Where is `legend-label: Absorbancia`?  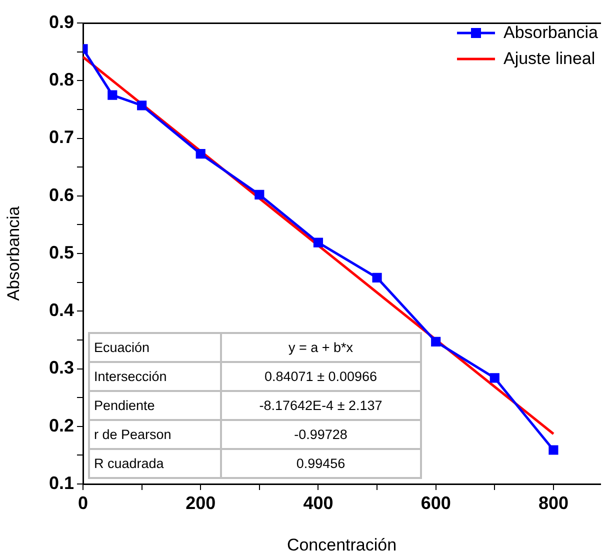
legend-label: Absorbancia is located at coordinates (550, 33).